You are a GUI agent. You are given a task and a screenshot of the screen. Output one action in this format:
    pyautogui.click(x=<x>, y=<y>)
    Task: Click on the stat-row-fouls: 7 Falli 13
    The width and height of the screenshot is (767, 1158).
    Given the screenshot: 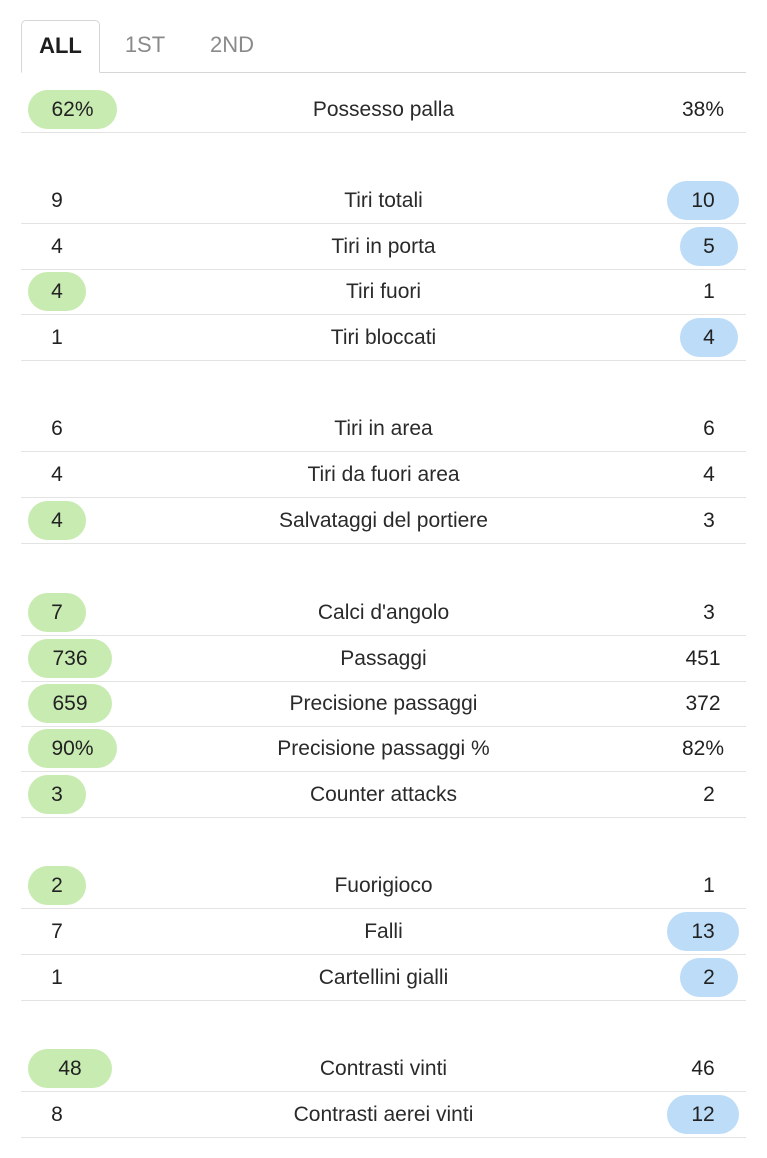 What is the action you would take?
    pyautogui.click(x=383, y=932)
    